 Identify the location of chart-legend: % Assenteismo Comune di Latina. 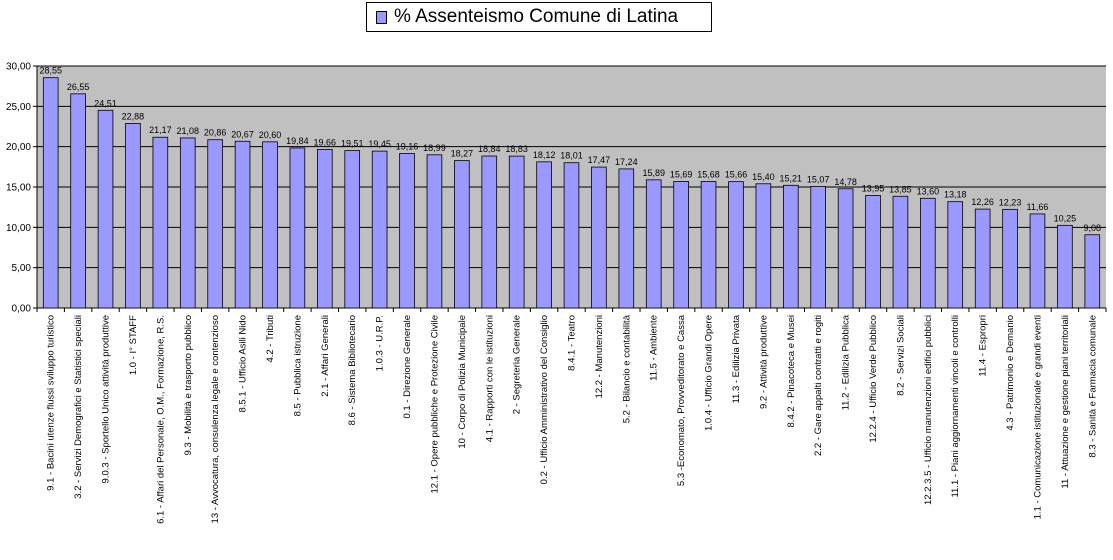
(539, 17).